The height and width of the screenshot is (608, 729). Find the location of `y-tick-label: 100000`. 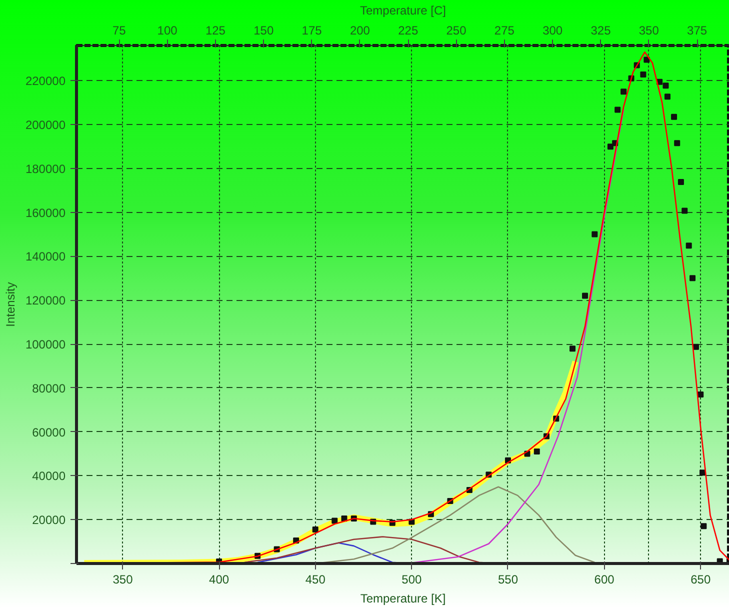

y-tick-label: 100000 is located at coordinates (45, 345).